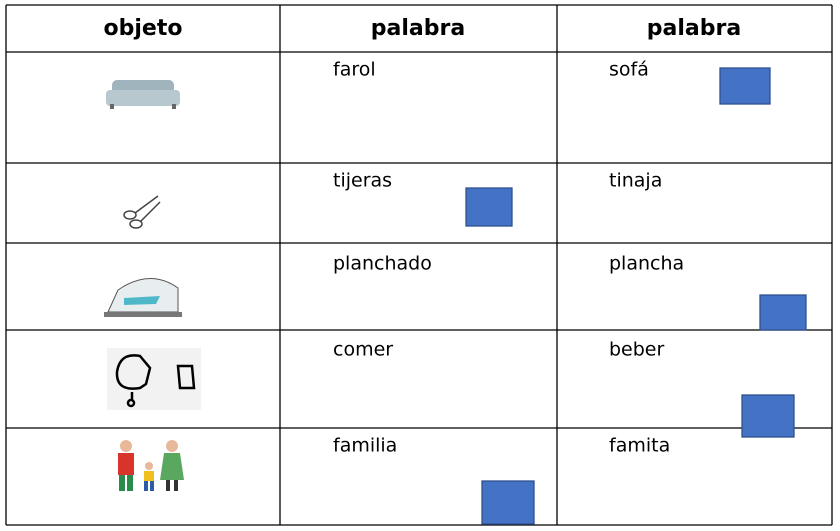  I want to click on word-option: tinaja, so click(635, 181).